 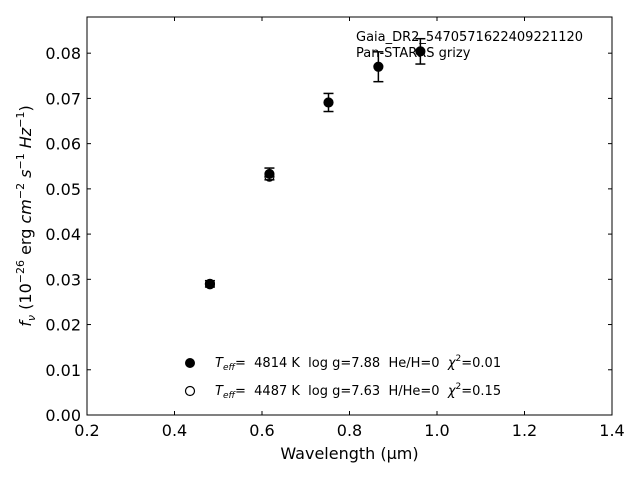 What do you see at coordinates (611, 430) in the screenshot?
I see `x-tick-label: 1.4` at bounding box center [611, 430].